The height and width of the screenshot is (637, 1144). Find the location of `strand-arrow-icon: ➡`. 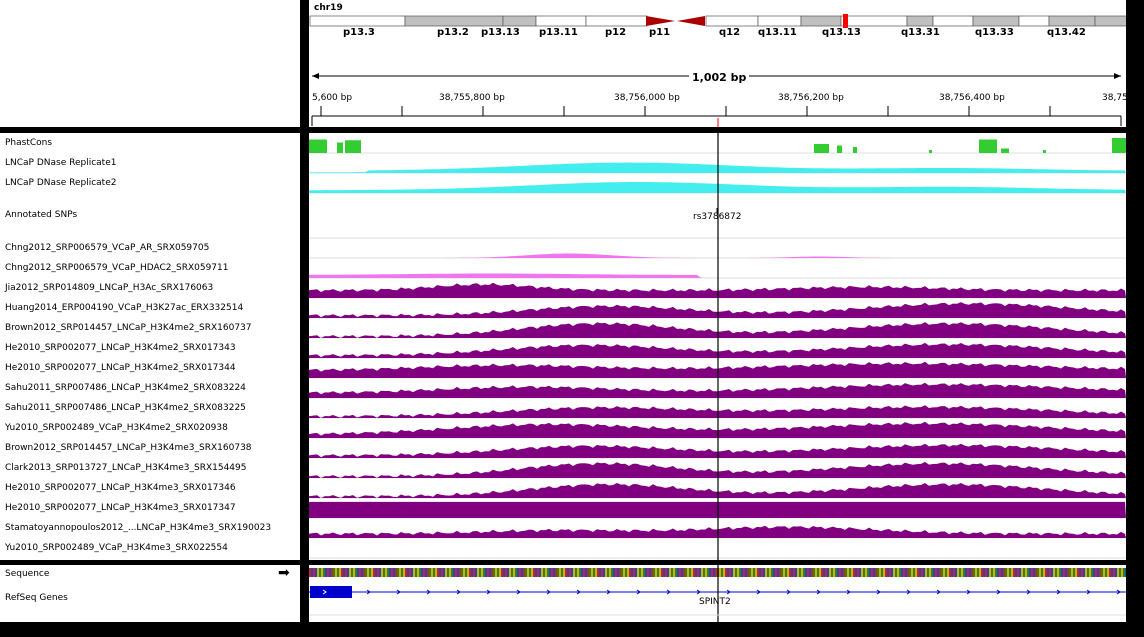

strand-arrow-icon: ➡ is located at coordinates (284, 573).